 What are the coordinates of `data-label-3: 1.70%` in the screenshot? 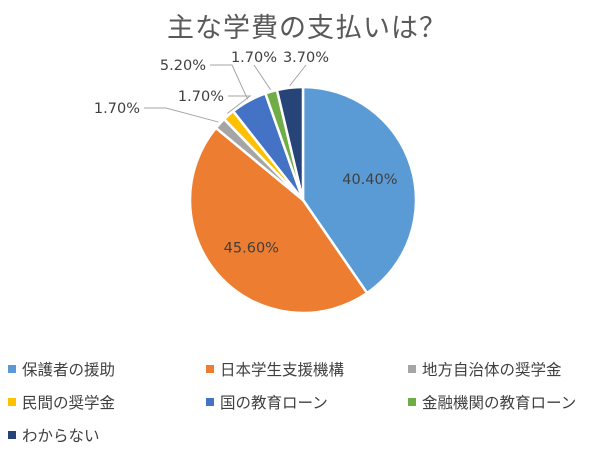 It's located at (117, 109).